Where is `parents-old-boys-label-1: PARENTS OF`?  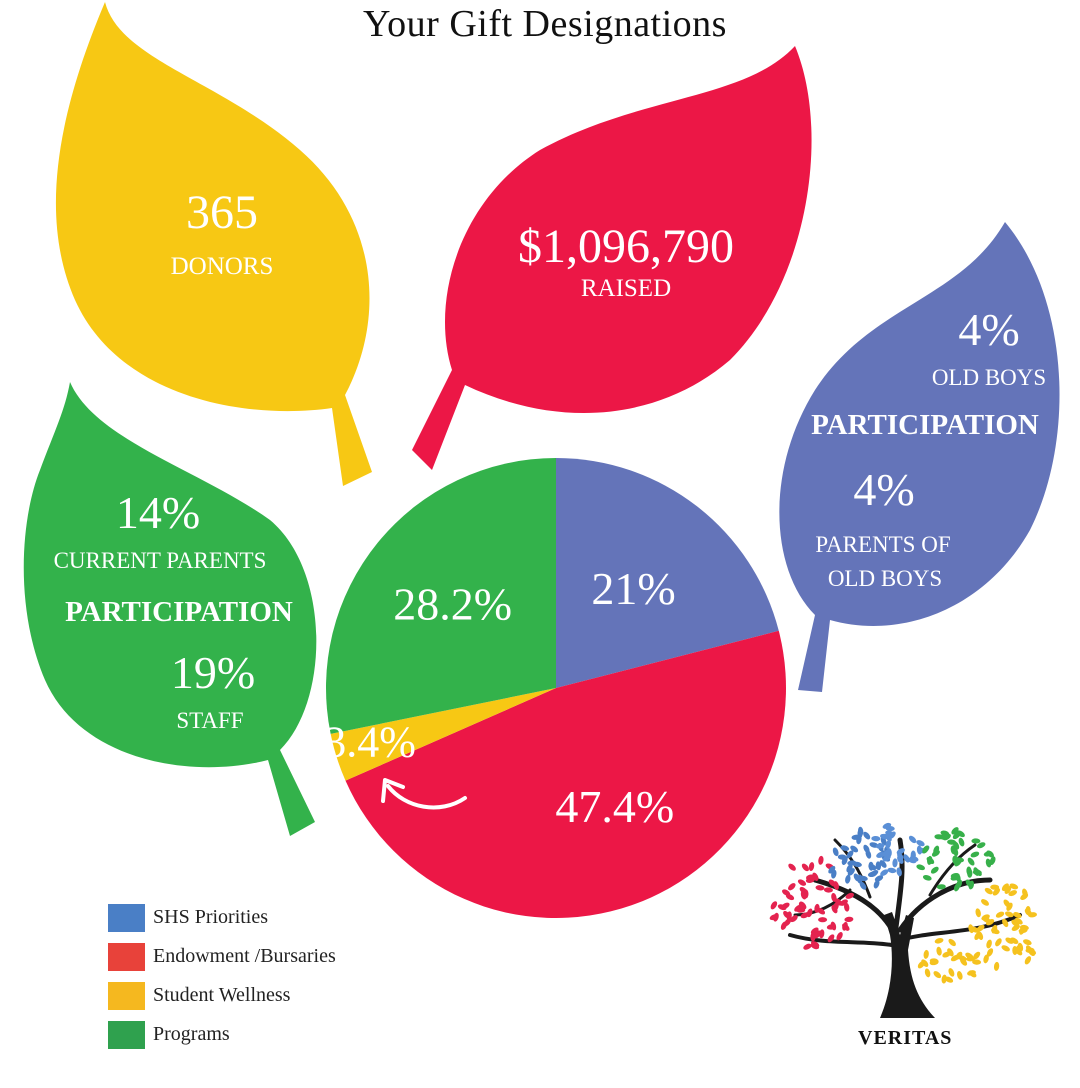 parents-old-boys-label-1: PARENTS OF is located at coordinates (882, 544).